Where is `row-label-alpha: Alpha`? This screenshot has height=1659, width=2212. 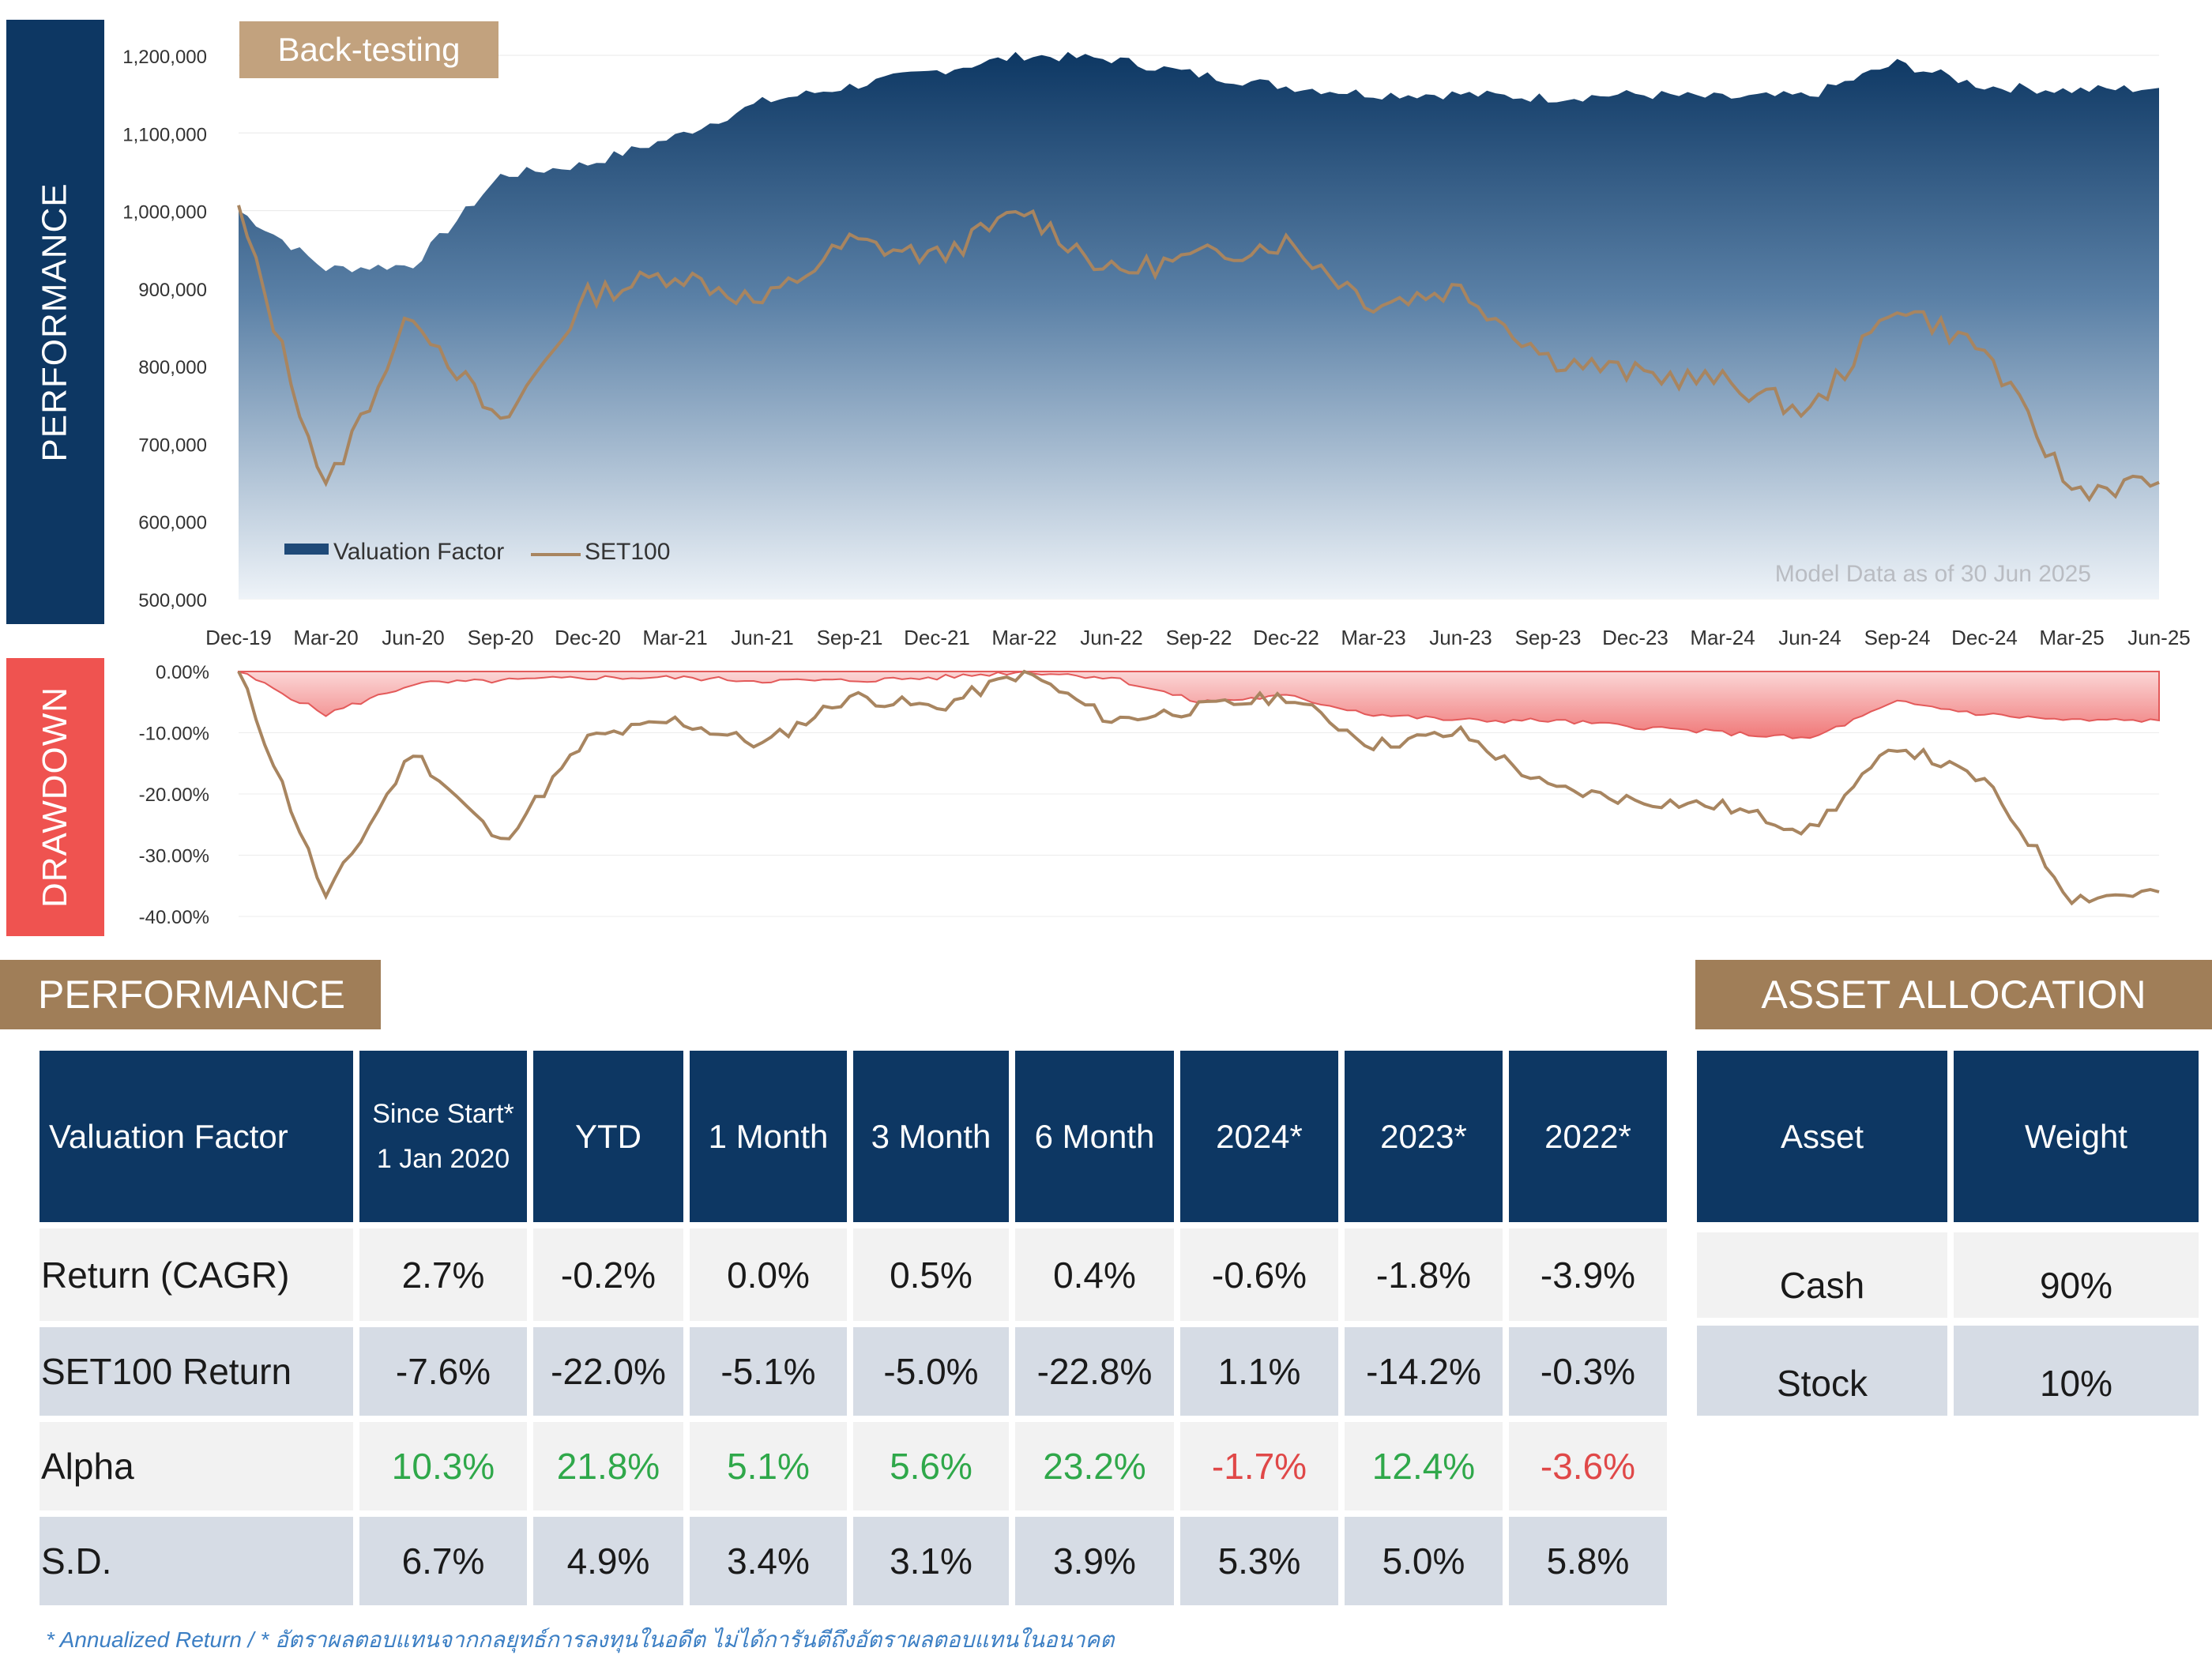
row-label-alpha: Alpha is located at coordinates (197, 1466).